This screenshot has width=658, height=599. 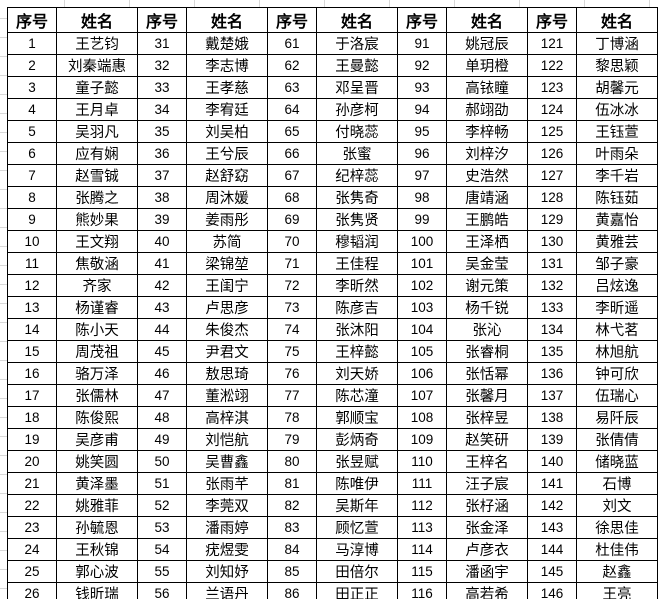 I want to click on serial-cell: 13, so click(x=32, y=307).